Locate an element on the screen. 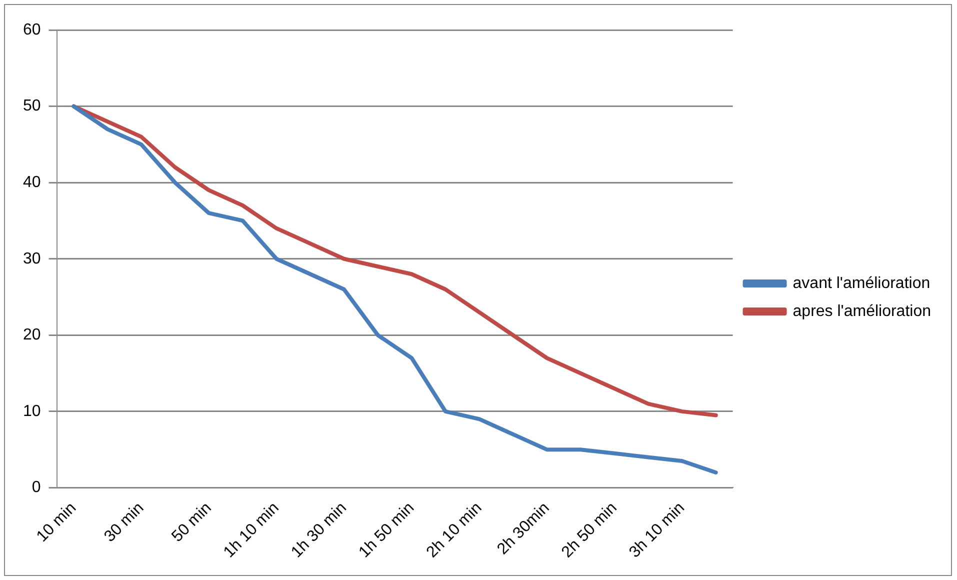  x-tick-label: 2h 10 min is located at coordinates (455, 530).